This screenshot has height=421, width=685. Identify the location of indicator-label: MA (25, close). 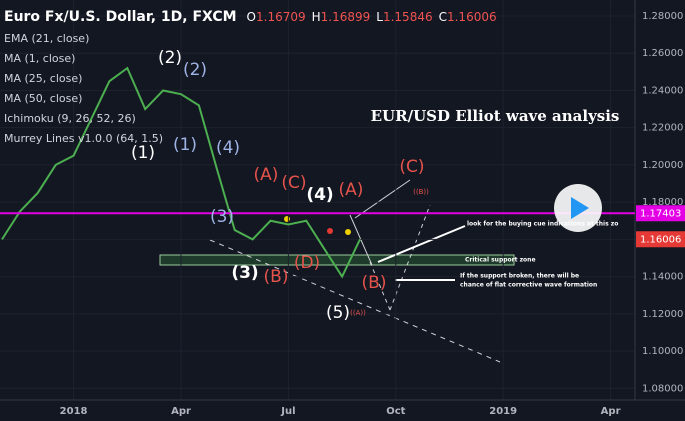
(43, 78).